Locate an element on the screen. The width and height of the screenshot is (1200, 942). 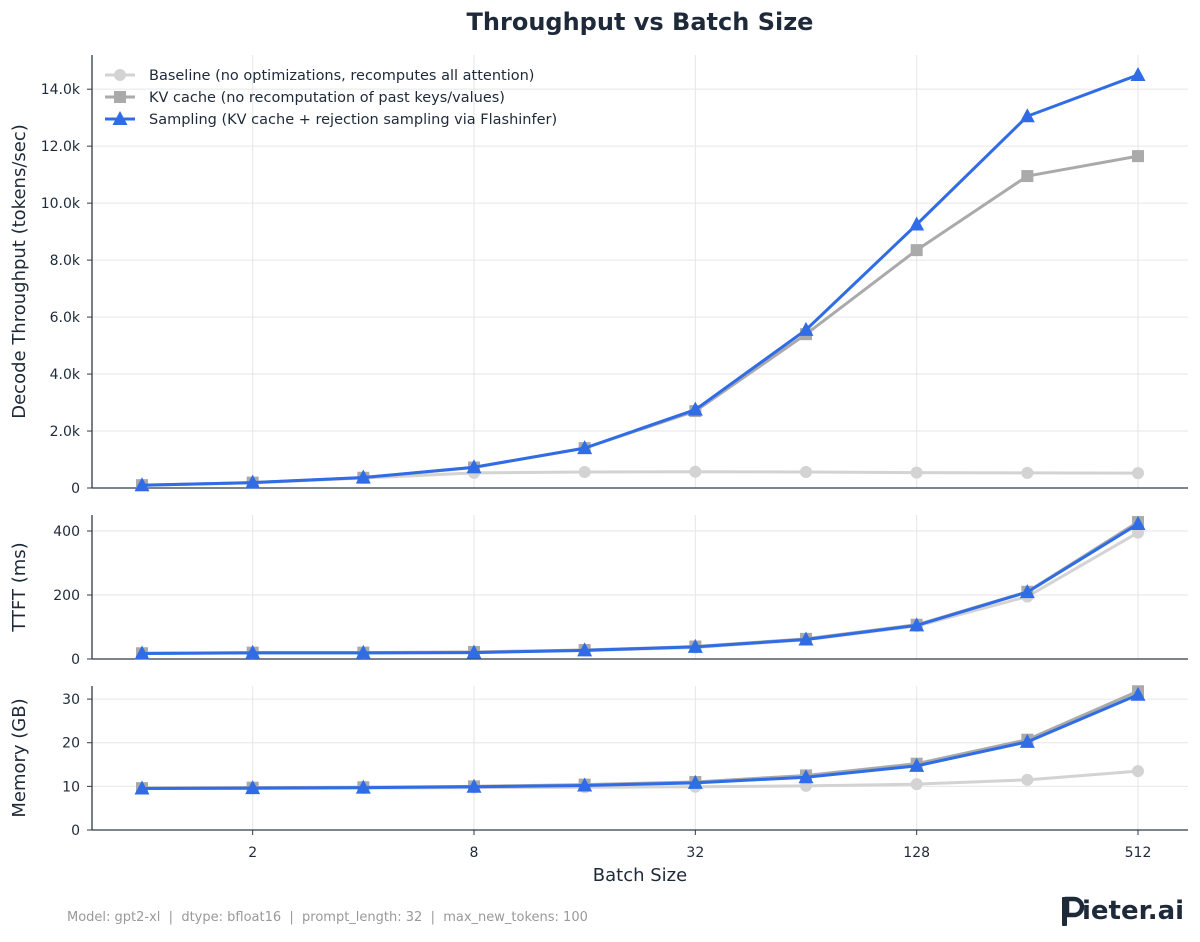
y-axis-label: Memory (GB) is located at coordinates (19, 757).